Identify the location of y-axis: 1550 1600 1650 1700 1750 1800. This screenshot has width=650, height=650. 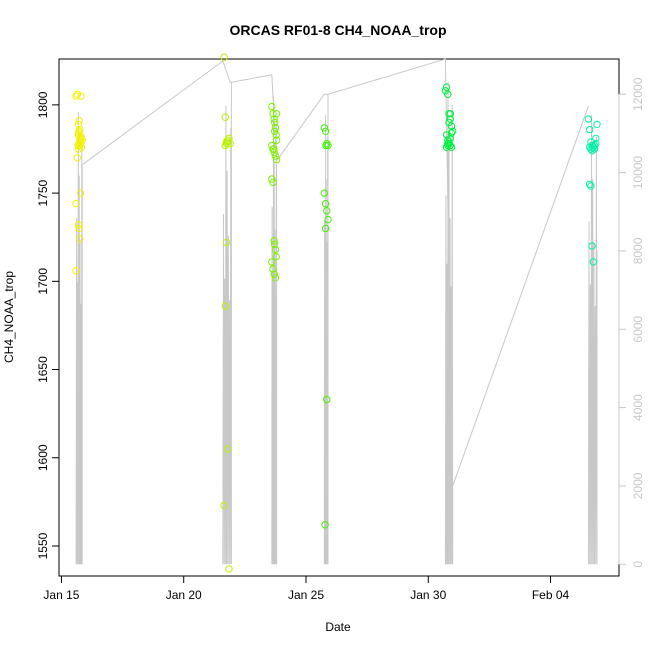
(48, 325).